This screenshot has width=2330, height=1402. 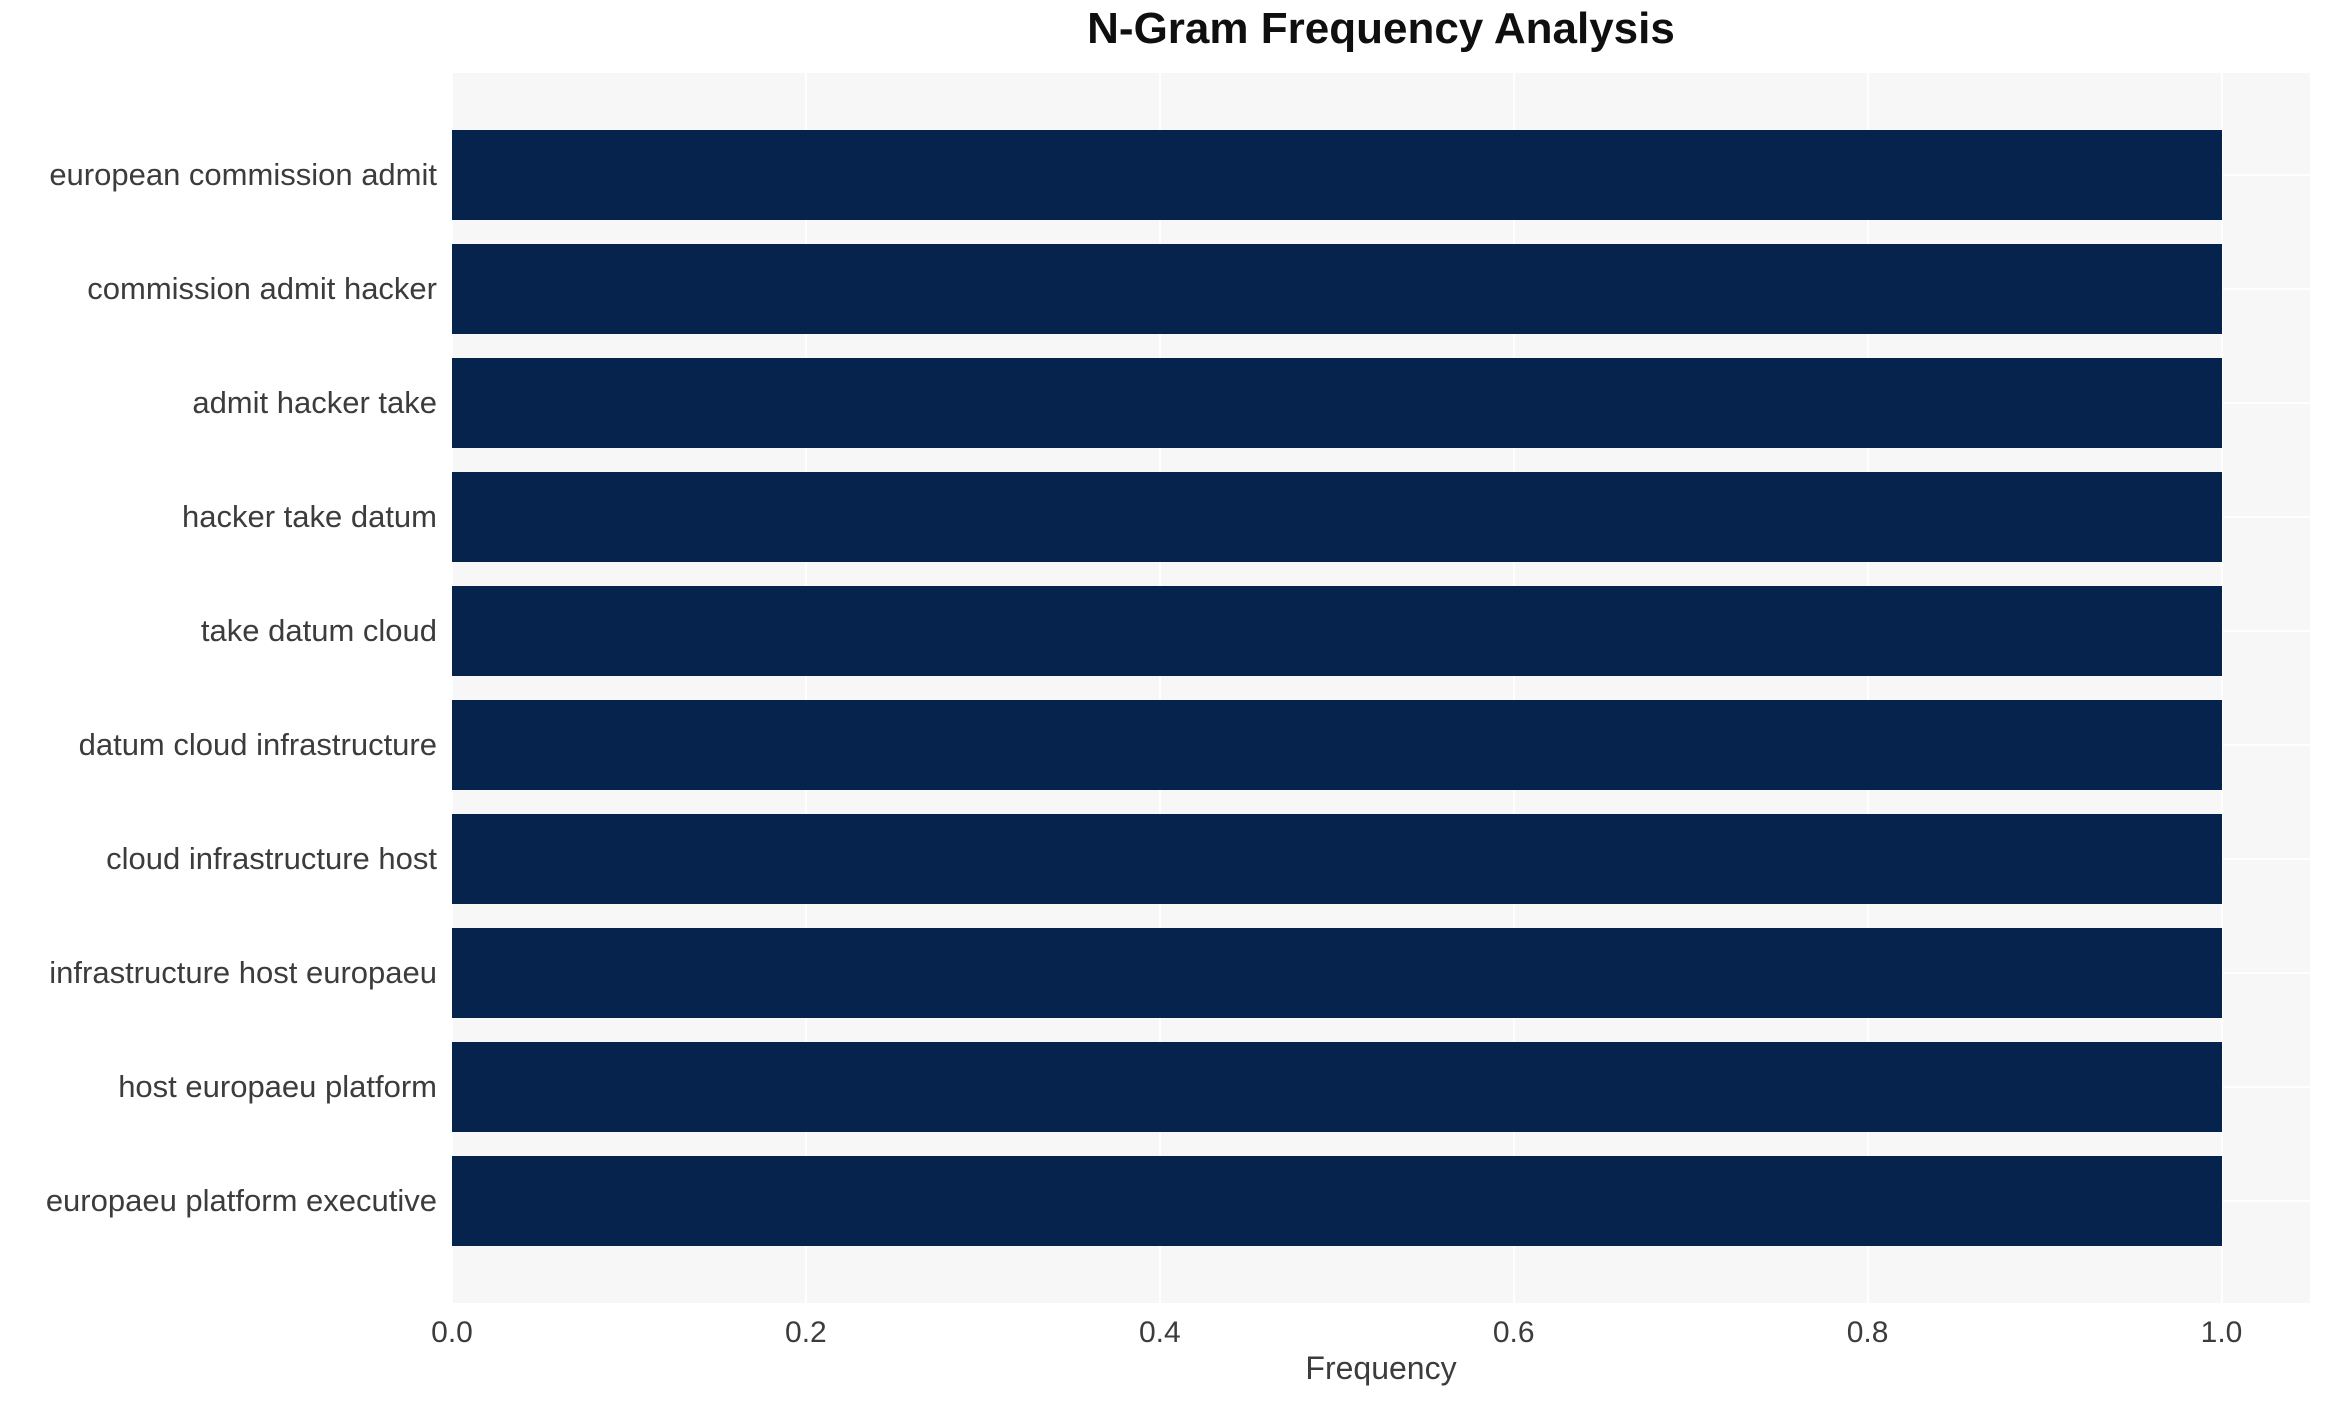 What do you see at coordinates (271, 858) in the screenshot?
I see `y-axis-label: cloud infrastructure host` at bounding box center [271, 858].